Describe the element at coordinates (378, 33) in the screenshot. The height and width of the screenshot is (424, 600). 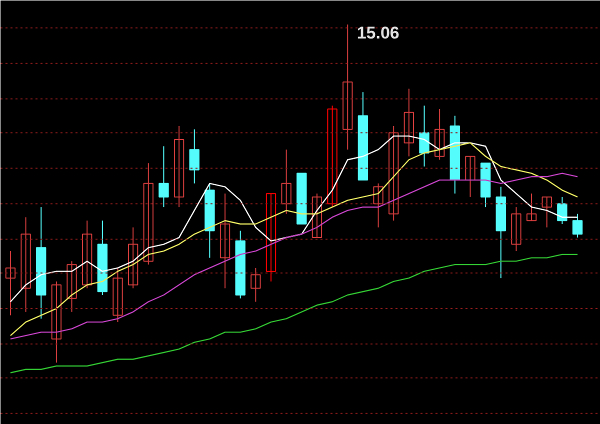
I see `annotation: 15.06` at that location.